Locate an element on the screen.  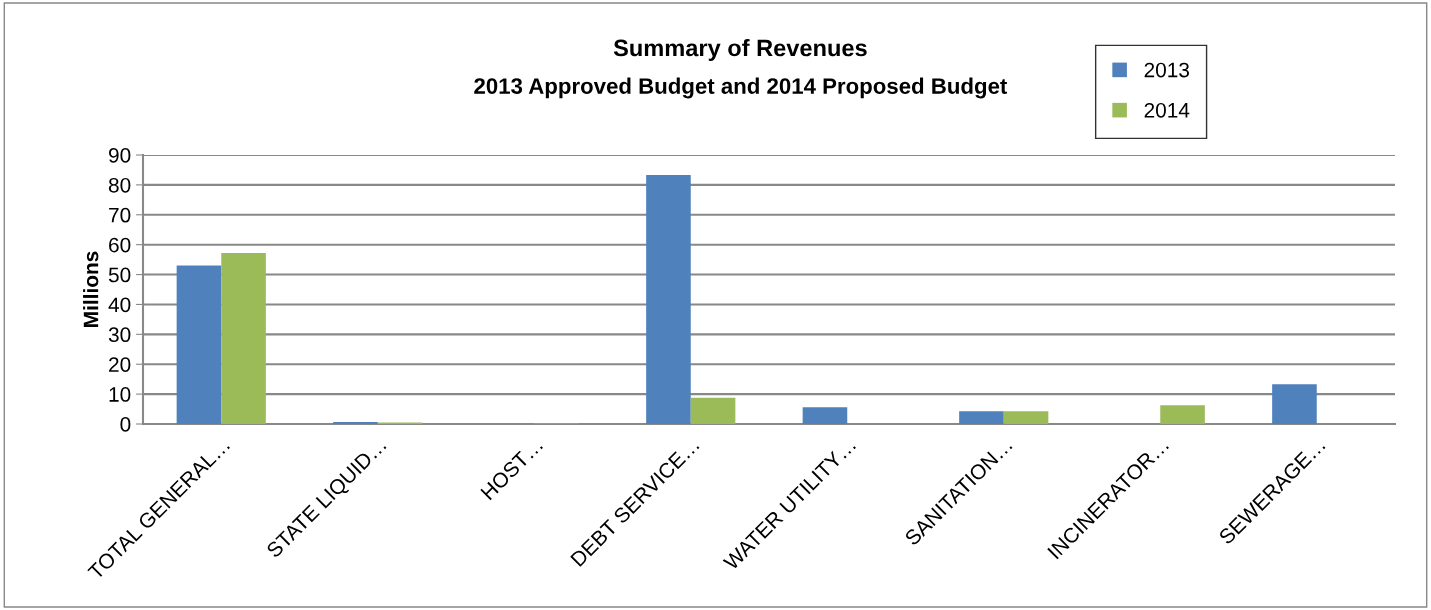
y-axis-title: Millions is located at coordinates (91, 289).